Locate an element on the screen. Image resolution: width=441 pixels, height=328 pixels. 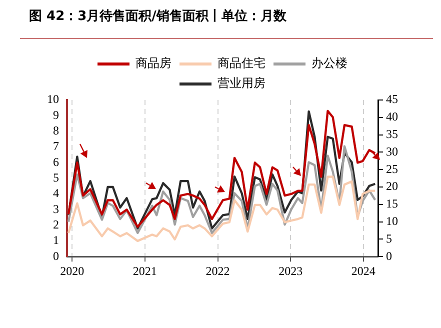
y-tick-label: 9 is located at coordinates (56, 115).